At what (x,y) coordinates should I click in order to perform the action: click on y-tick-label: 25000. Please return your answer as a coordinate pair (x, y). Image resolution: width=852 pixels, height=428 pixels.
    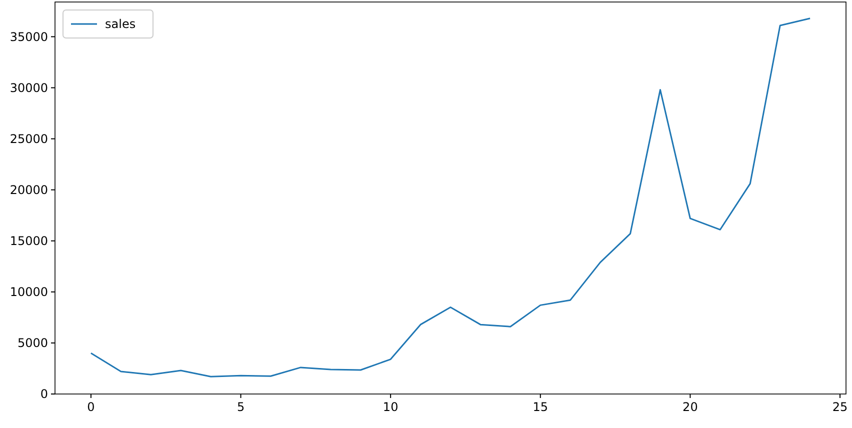
    Looking at the image, I should click on (29, 139).